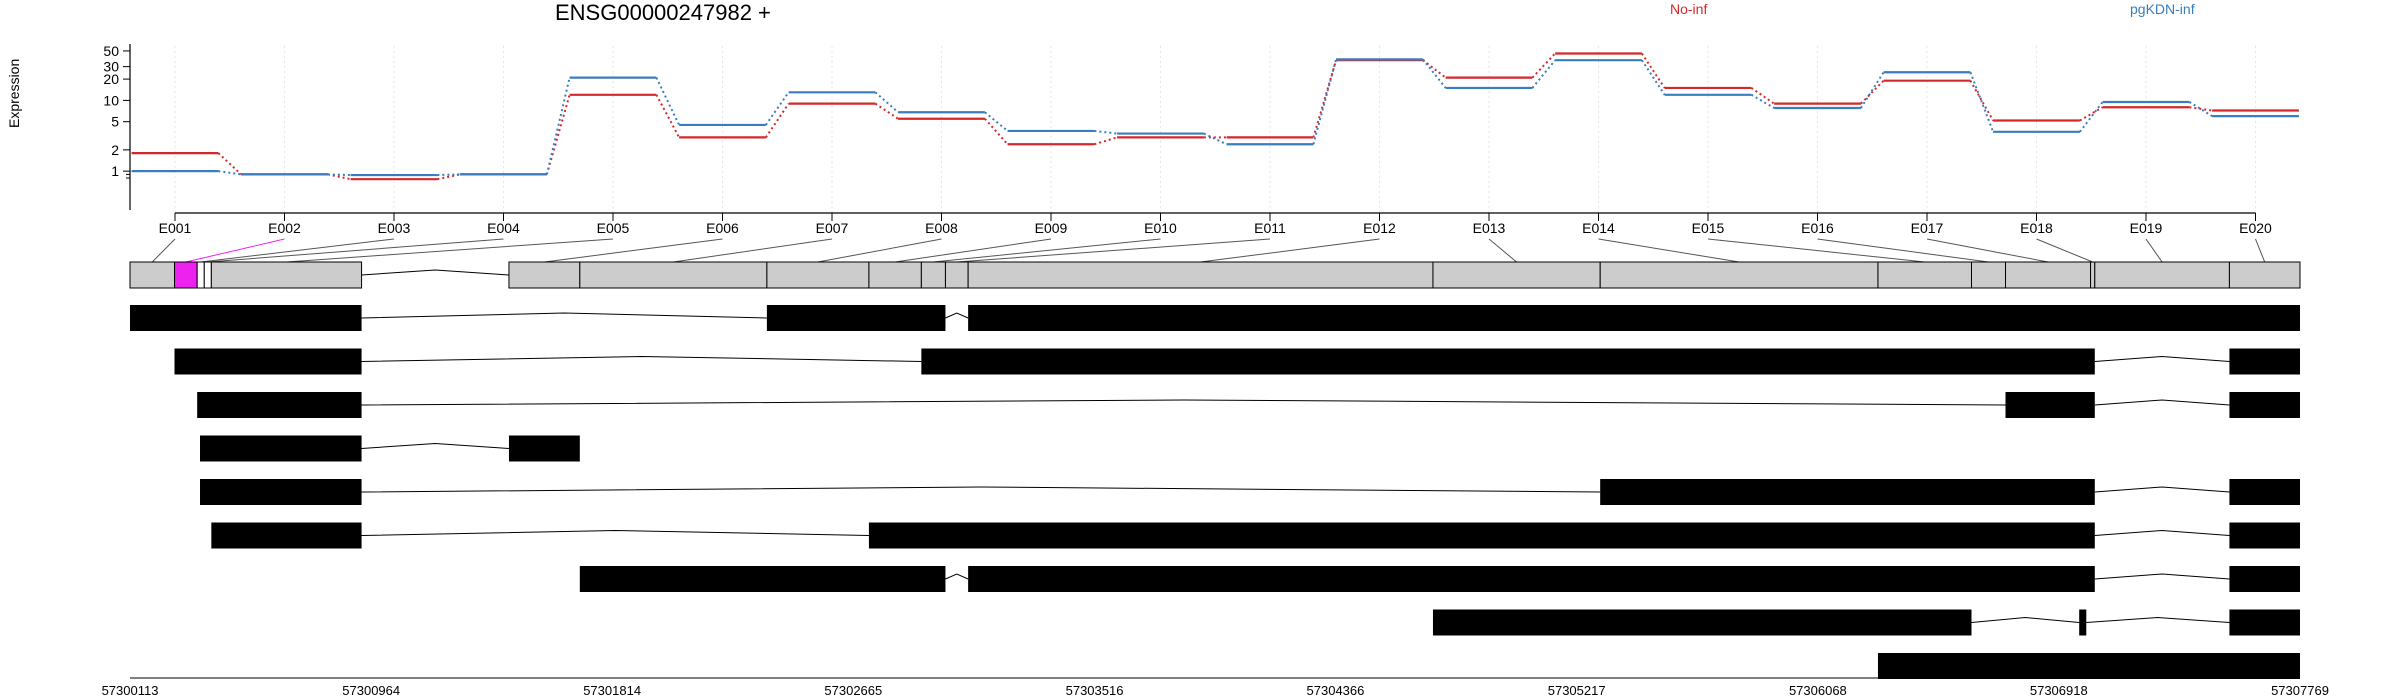  What do you see at coordinates (111, 100) in the screenshot?
I see `y-tick-label: 10` at bounding box center [111, 100].